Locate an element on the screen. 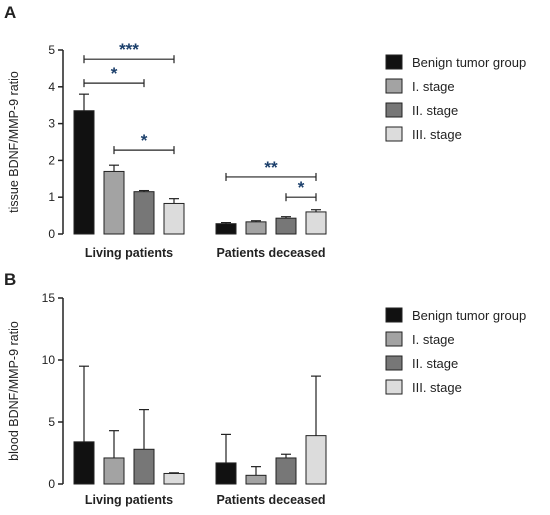  panel-label-b: B is located at coordinates (10, 279).